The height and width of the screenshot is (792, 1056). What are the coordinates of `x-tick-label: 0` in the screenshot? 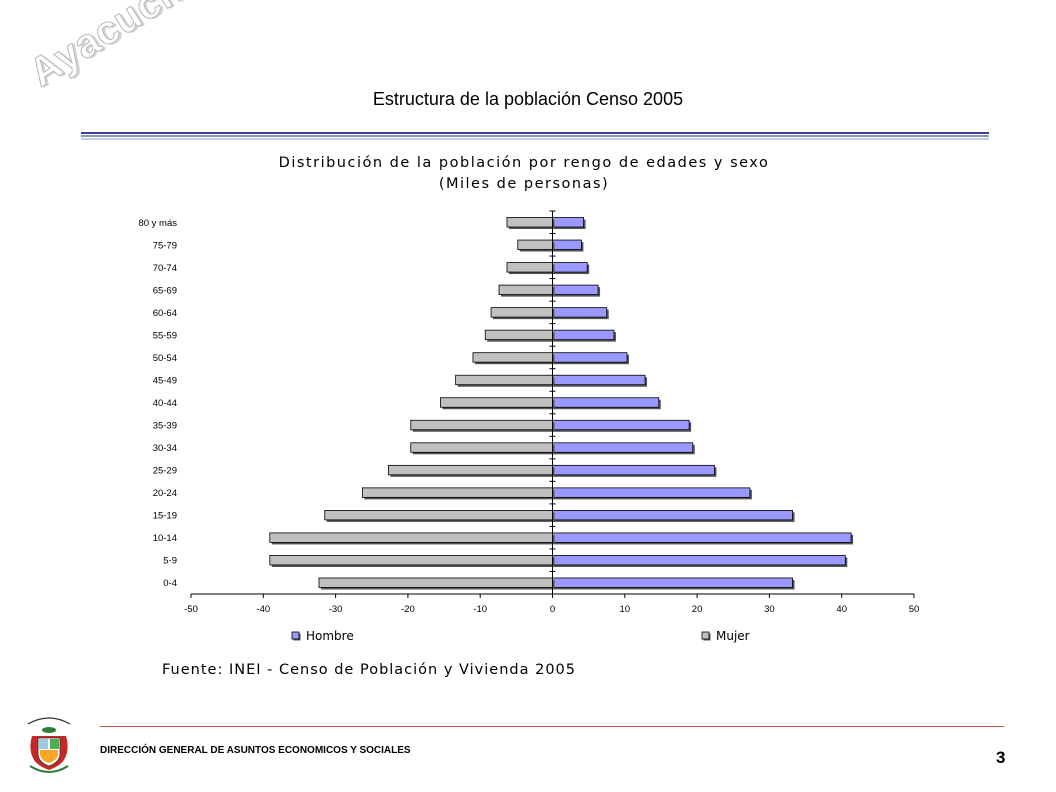 It's located at (552, 609).